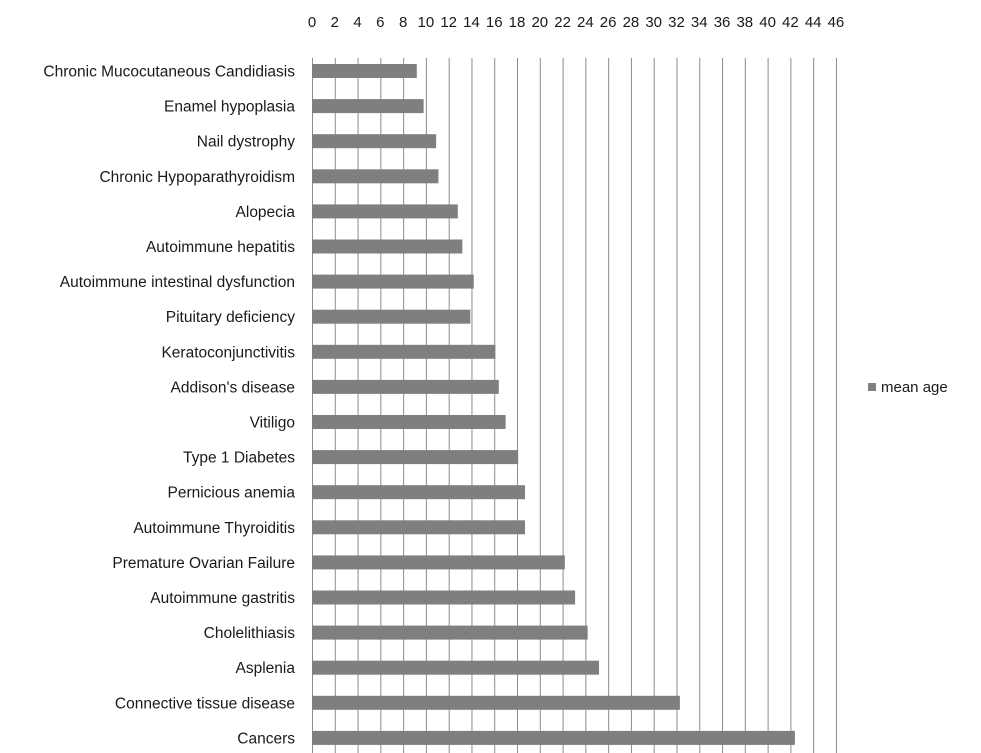 The width and height of the screenshot is (981, 753). What do you see at coordinates (448, 22) in the screenshot?
I see `x-tick-label: 12` at bounding box center [448, 22].